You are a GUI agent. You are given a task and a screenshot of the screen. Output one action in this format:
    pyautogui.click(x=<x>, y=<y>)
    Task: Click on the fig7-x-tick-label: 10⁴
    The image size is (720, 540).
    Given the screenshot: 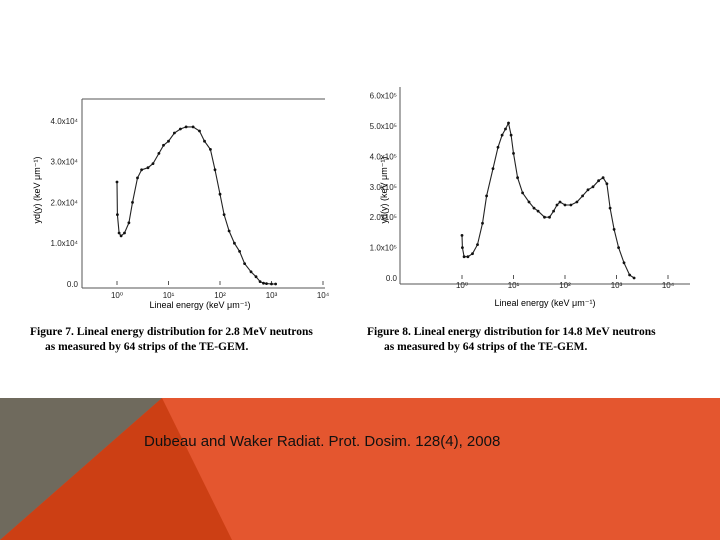 What is the action you would take?
    pyautogui.click(x=323, y=295)
    